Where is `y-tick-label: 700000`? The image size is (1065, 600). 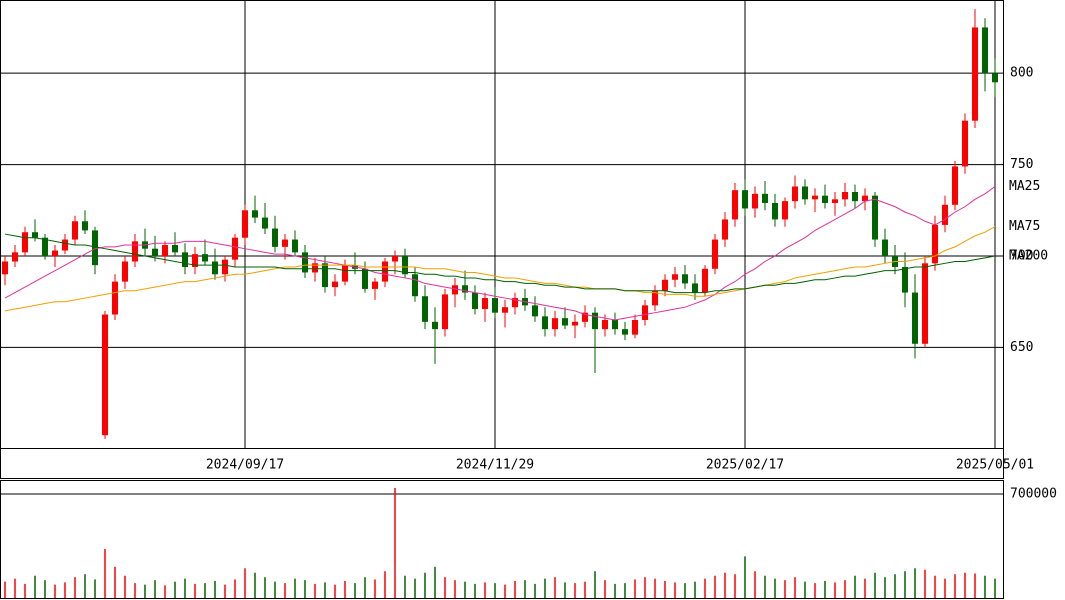
y-tick-label: 700000 is located at coordinates (1033, 493).